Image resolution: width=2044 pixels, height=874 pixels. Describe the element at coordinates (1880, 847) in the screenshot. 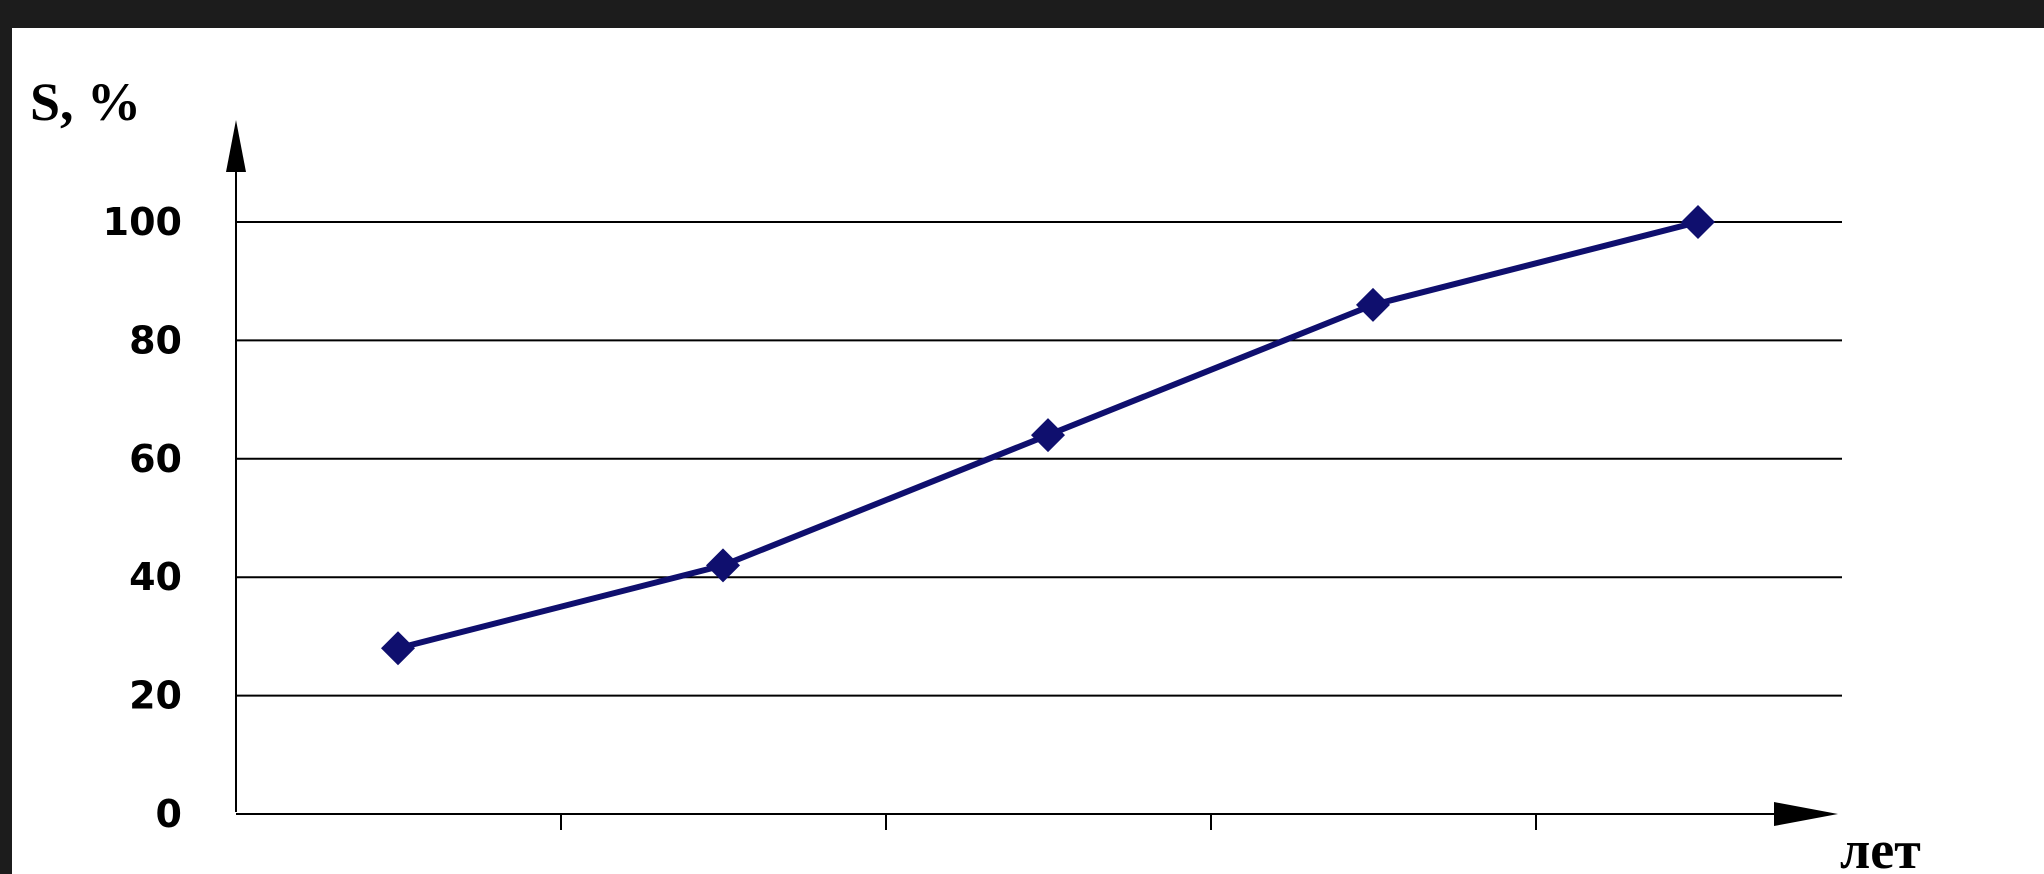

I see `x-axis-title: лет` at that location.